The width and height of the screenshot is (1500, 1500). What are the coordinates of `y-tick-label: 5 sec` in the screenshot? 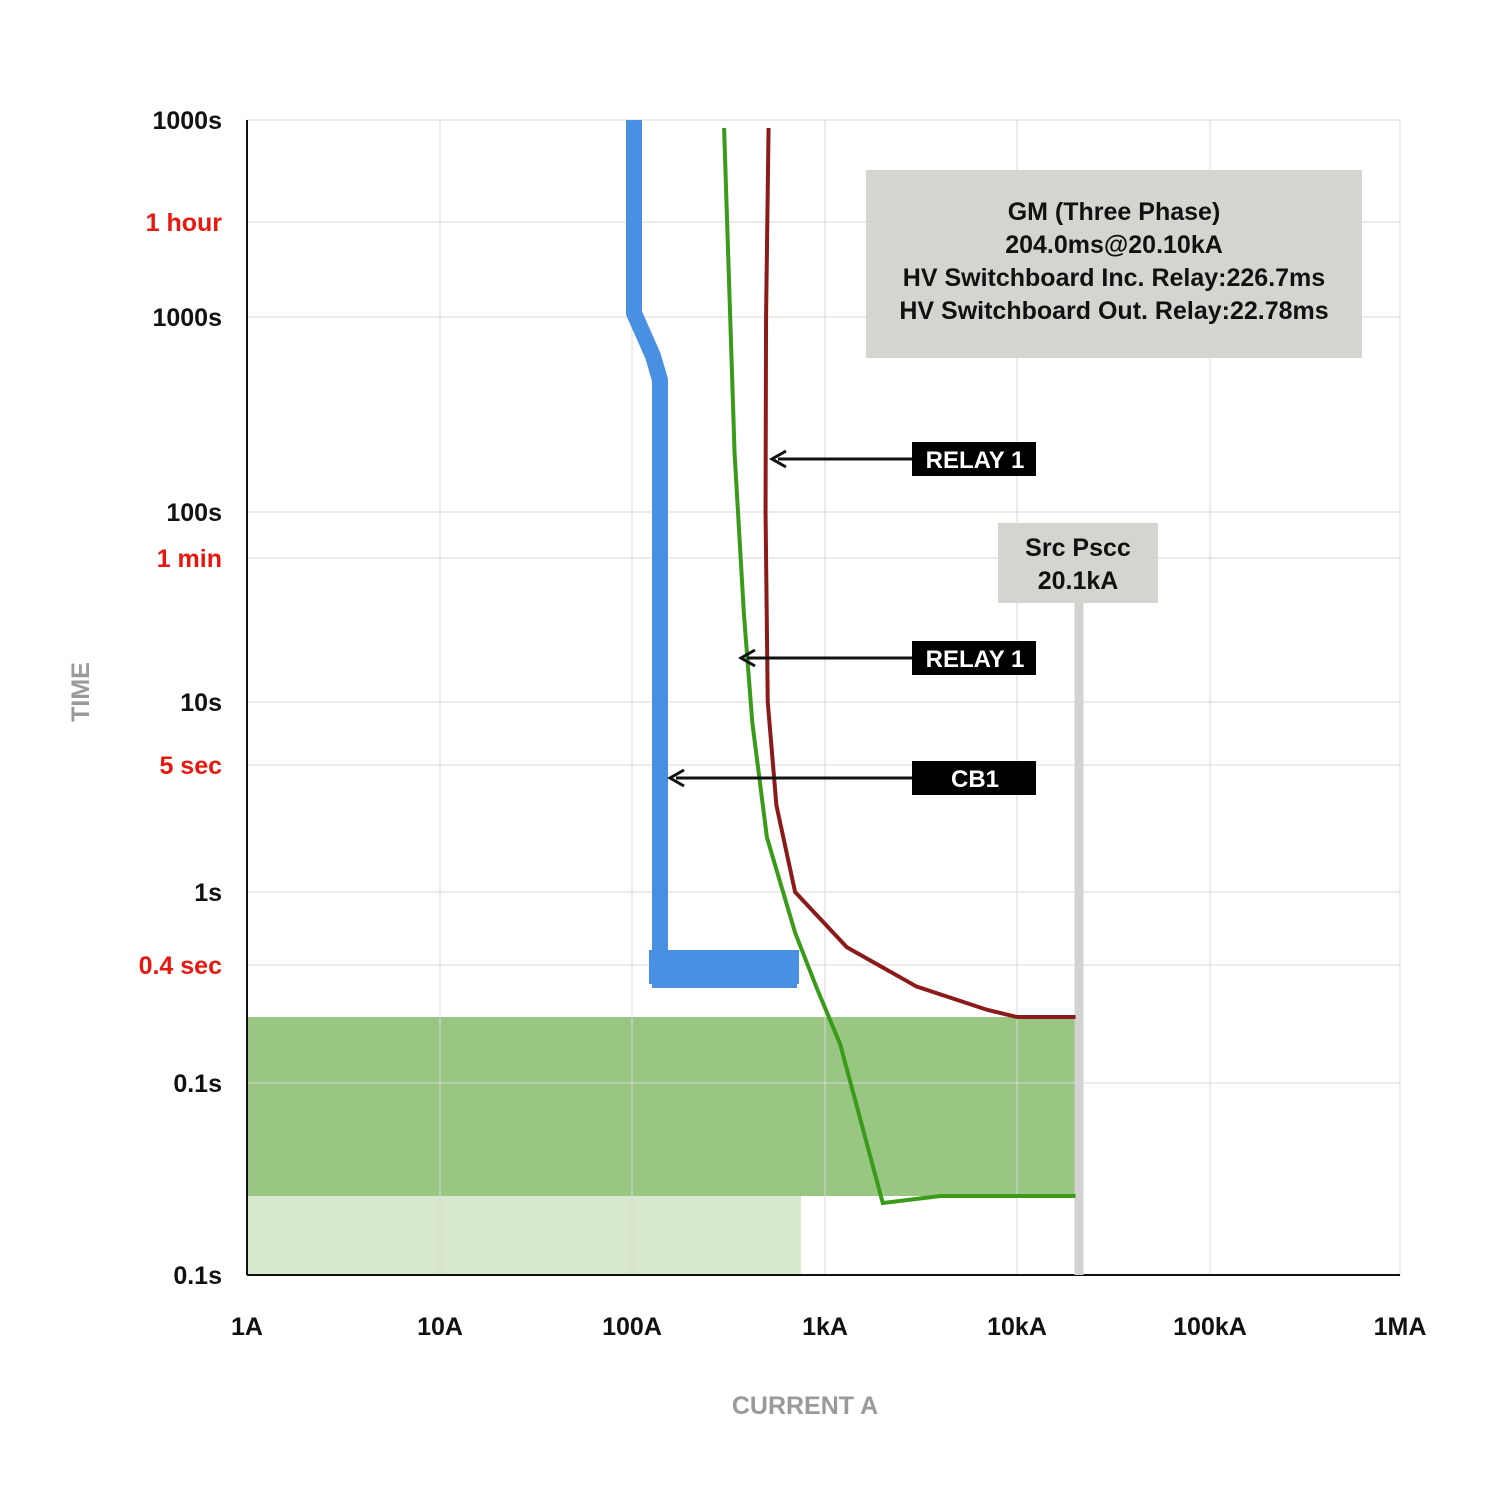 It's located at (190, 766).